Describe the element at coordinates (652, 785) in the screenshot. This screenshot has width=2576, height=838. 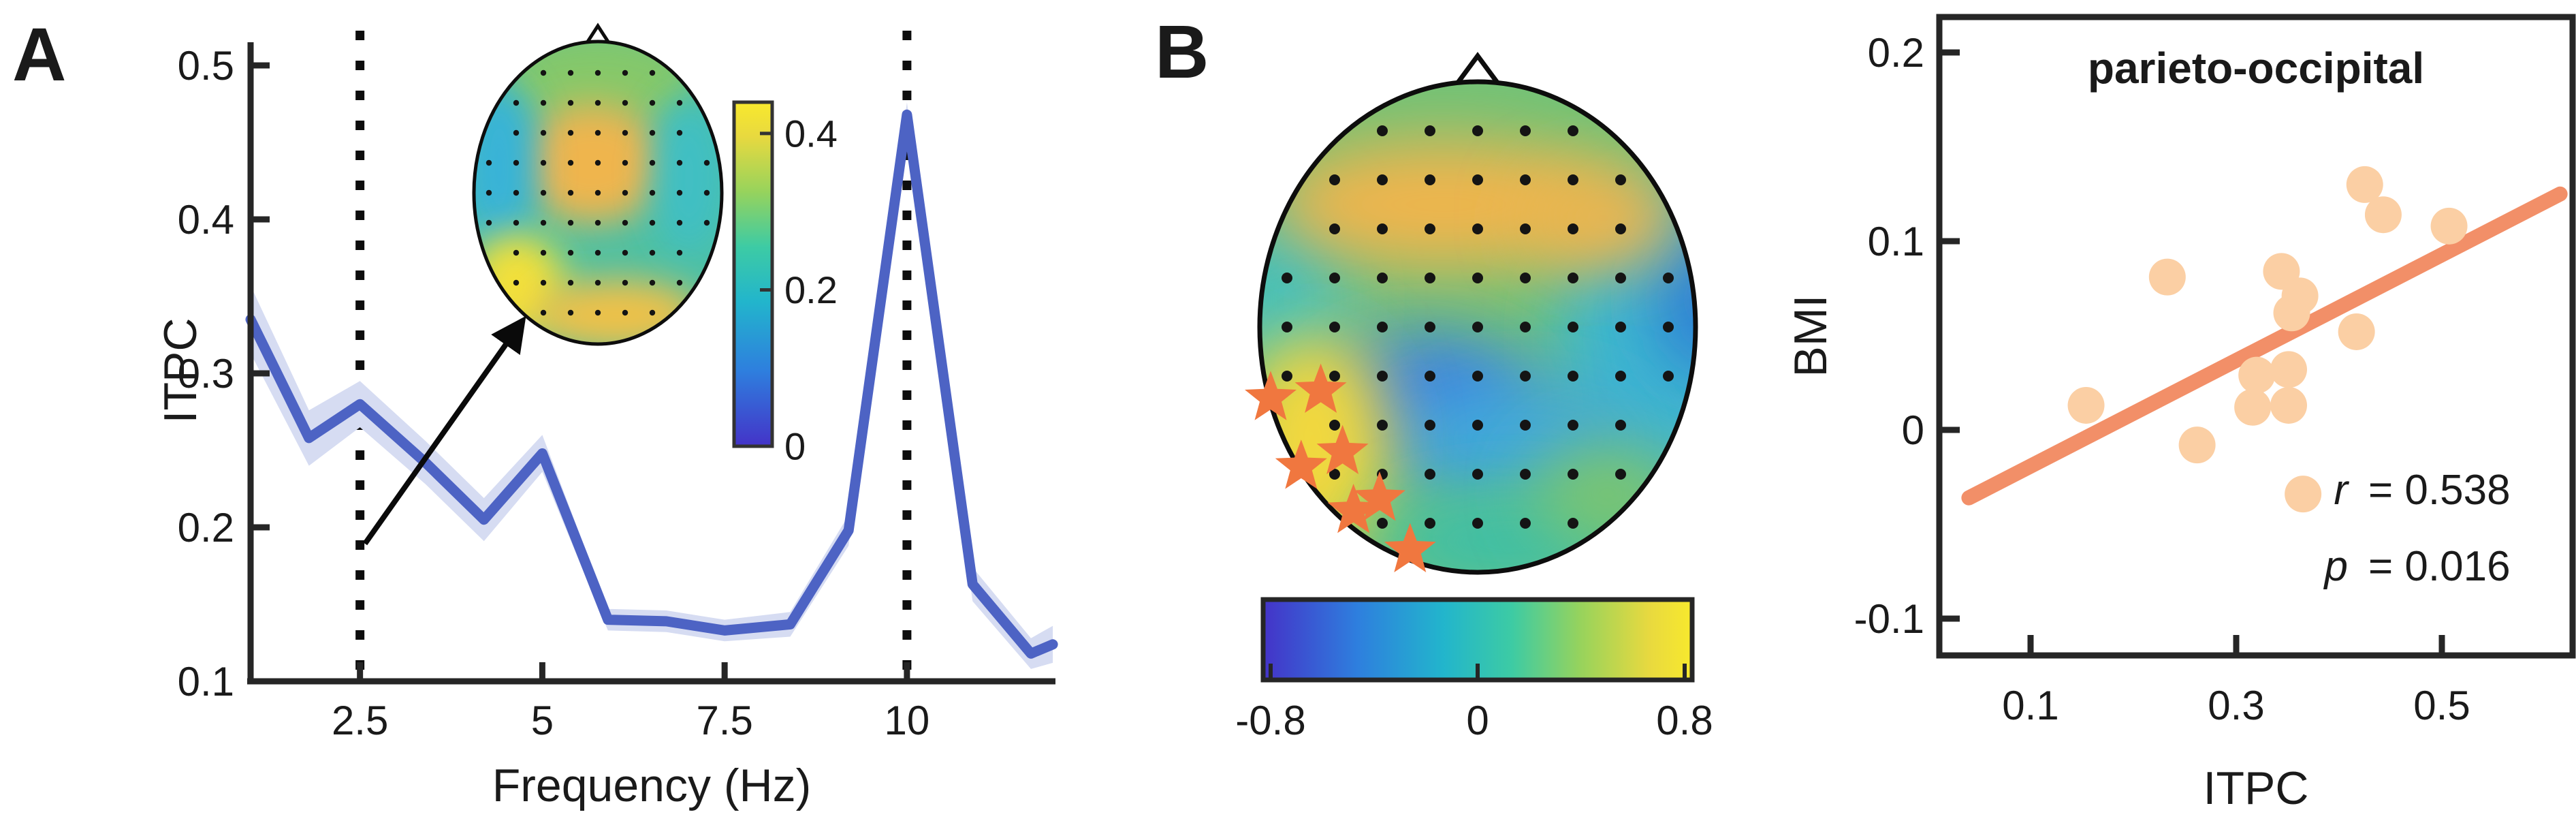
I see `panel-a-xlabel: Frequency (Hz)` at that location.